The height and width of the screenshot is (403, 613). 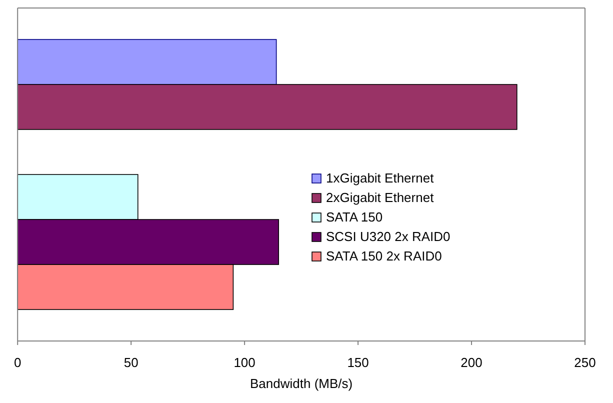 What do you see at coordinates (384, 256) in the screenshot?
I see `legend-label: SATA 150 2x RAID0` at bounding box center [384, 256].